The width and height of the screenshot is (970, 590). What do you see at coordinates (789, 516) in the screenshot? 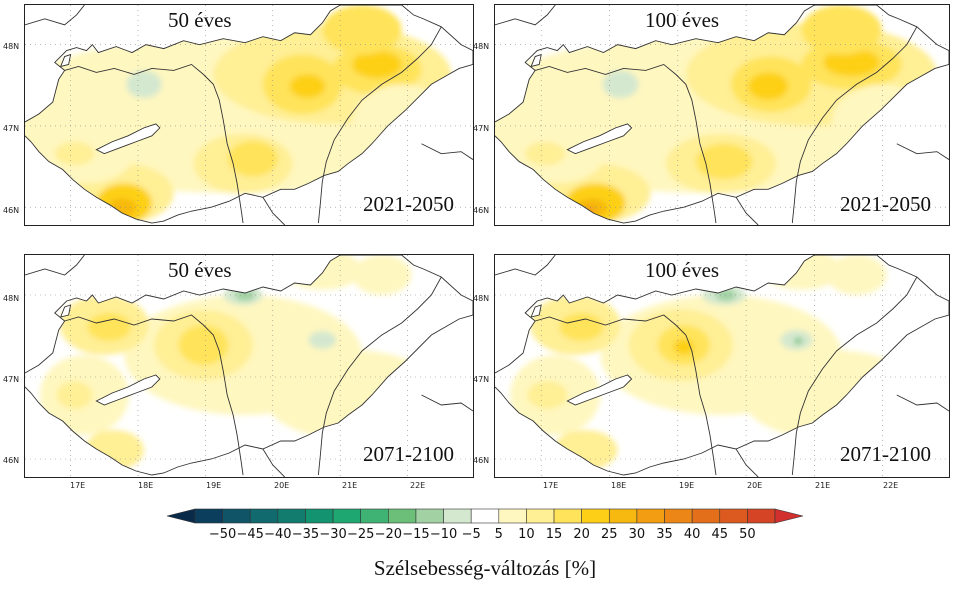
I see `colorbar-over-arrow` at bounding box center [789, 516].